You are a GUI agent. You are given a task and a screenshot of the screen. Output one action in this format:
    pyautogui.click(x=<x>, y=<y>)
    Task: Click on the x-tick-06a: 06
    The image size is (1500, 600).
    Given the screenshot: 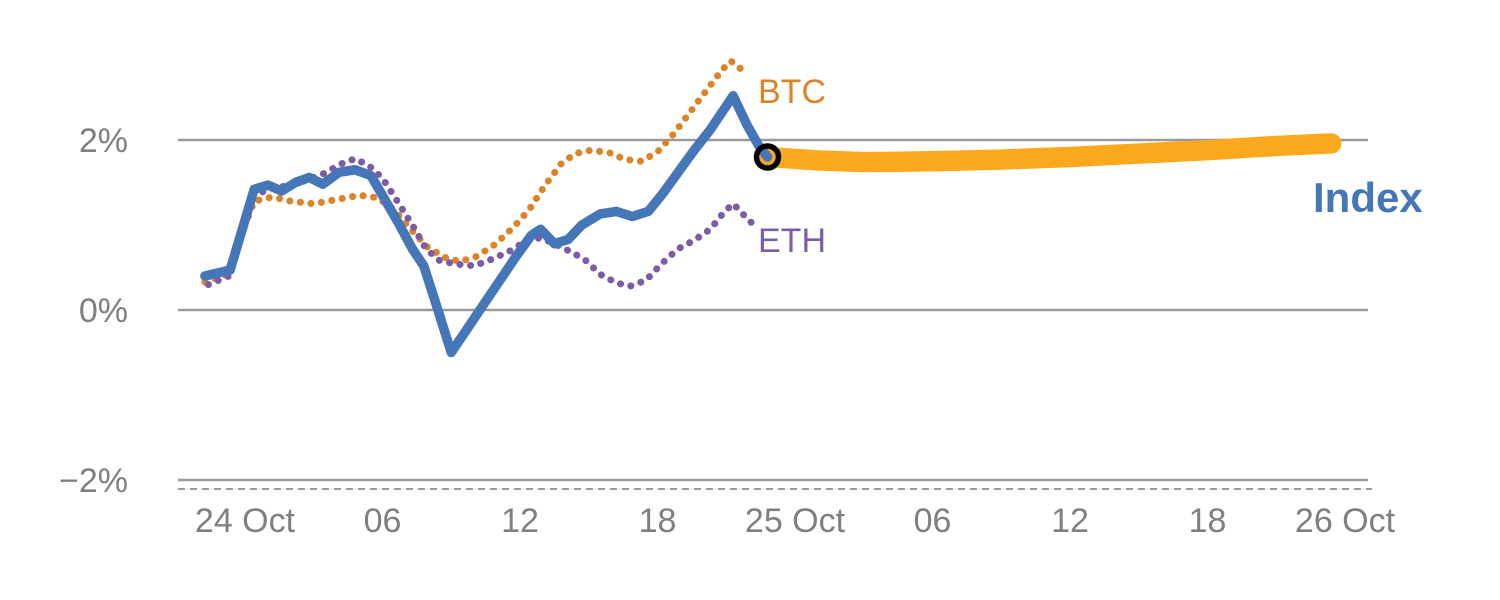 What is the action you would take?
    pyautogui.click(x=383, y=521)
    